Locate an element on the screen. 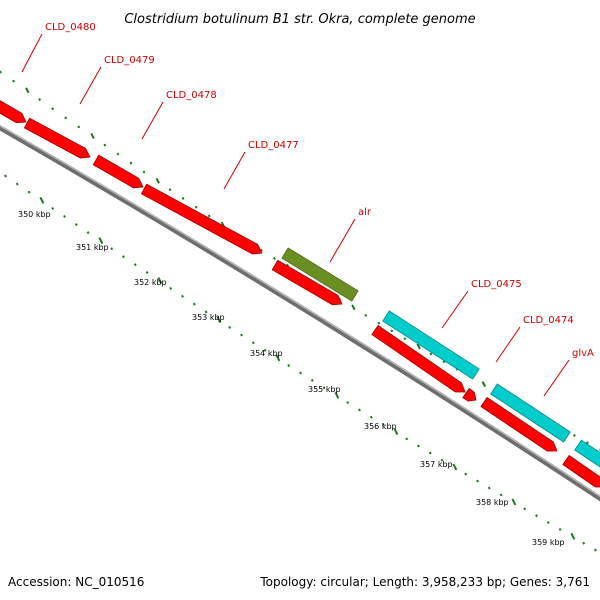 This screenshot has width=600, height=600. cds-arrow-cld-0474r is located at coordinates (519, 424).